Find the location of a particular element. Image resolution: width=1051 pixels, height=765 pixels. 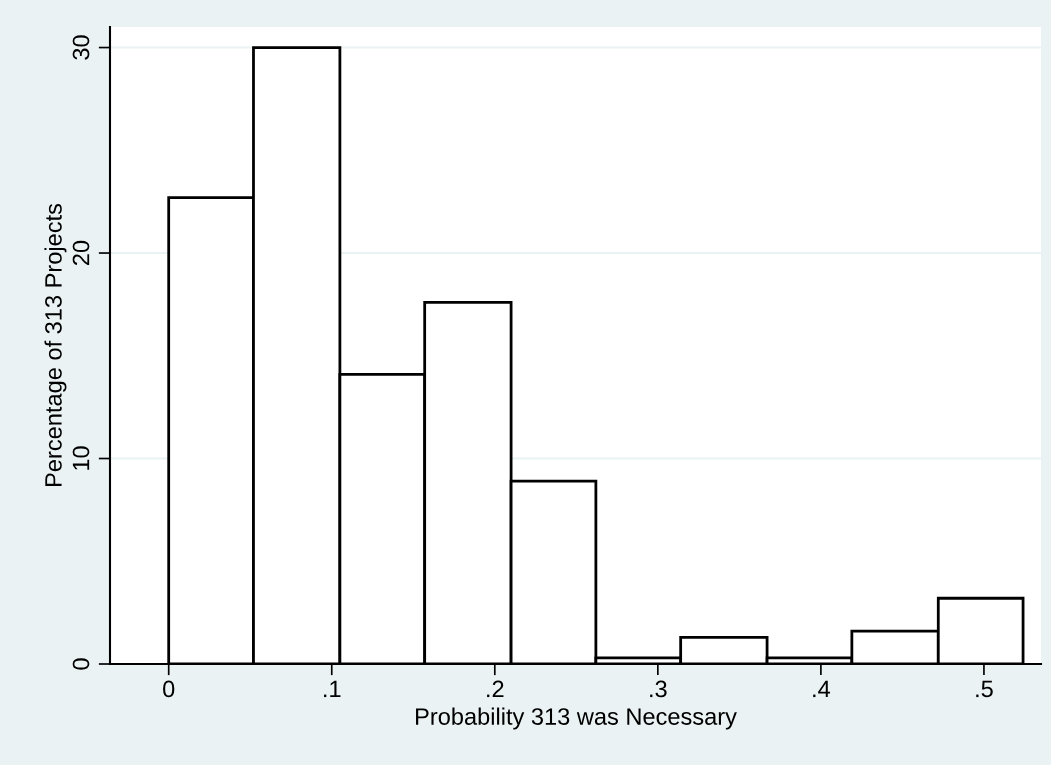

x-tick-label: .5 is located at coordinates (984, 689).